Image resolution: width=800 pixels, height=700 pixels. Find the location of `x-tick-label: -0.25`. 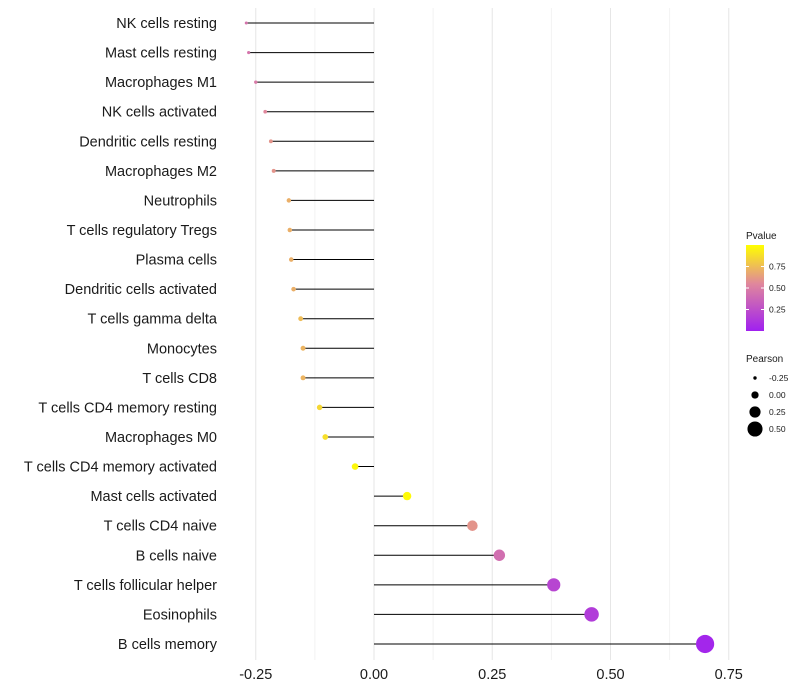

x-tick-label: -0.25 is located at coordinates (255, 675).